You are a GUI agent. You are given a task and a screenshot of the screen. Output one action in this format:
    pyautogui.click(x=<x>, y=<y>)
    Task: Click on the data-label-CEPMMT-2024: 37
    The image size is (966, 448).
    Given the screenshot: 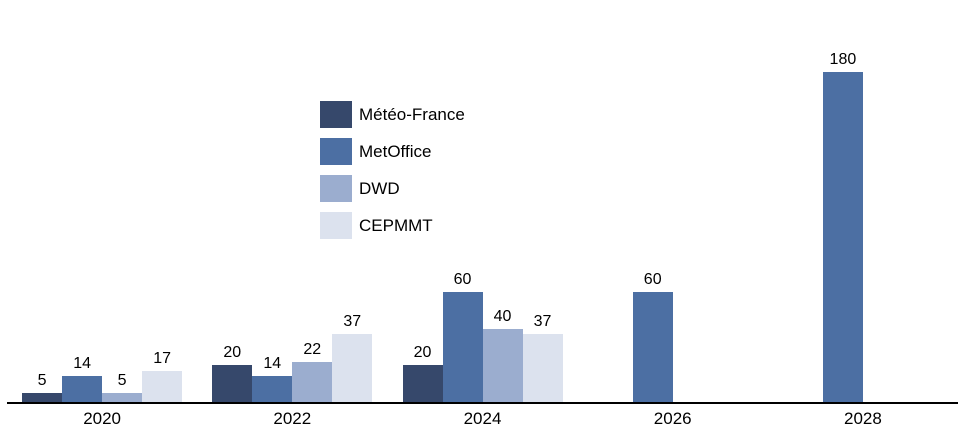 What is the action you would take?
    pyautogui.click(x=542, y=321)
    